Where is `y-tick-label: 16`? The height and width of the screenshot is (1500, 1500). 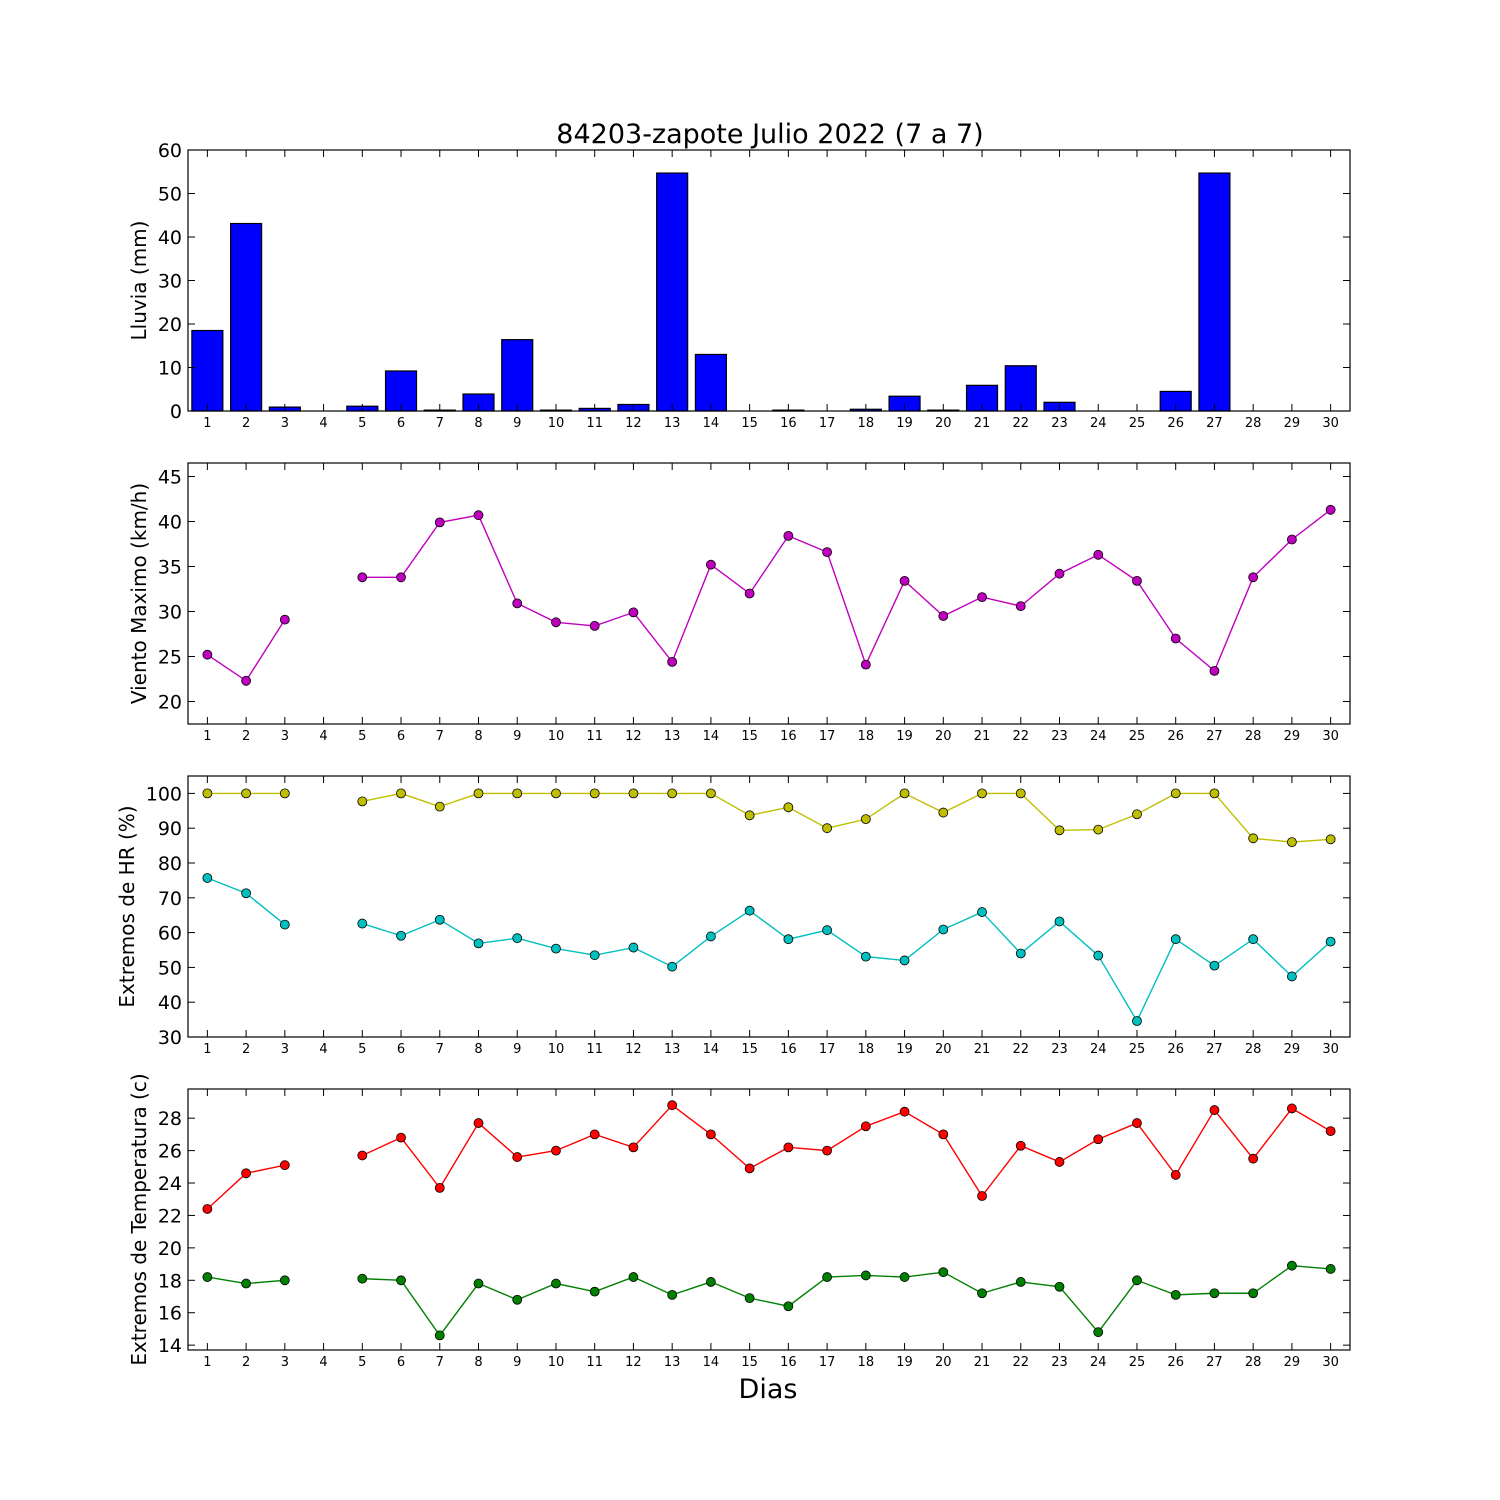 y-tick-label: 16 is located at coordinates (170, 1314).